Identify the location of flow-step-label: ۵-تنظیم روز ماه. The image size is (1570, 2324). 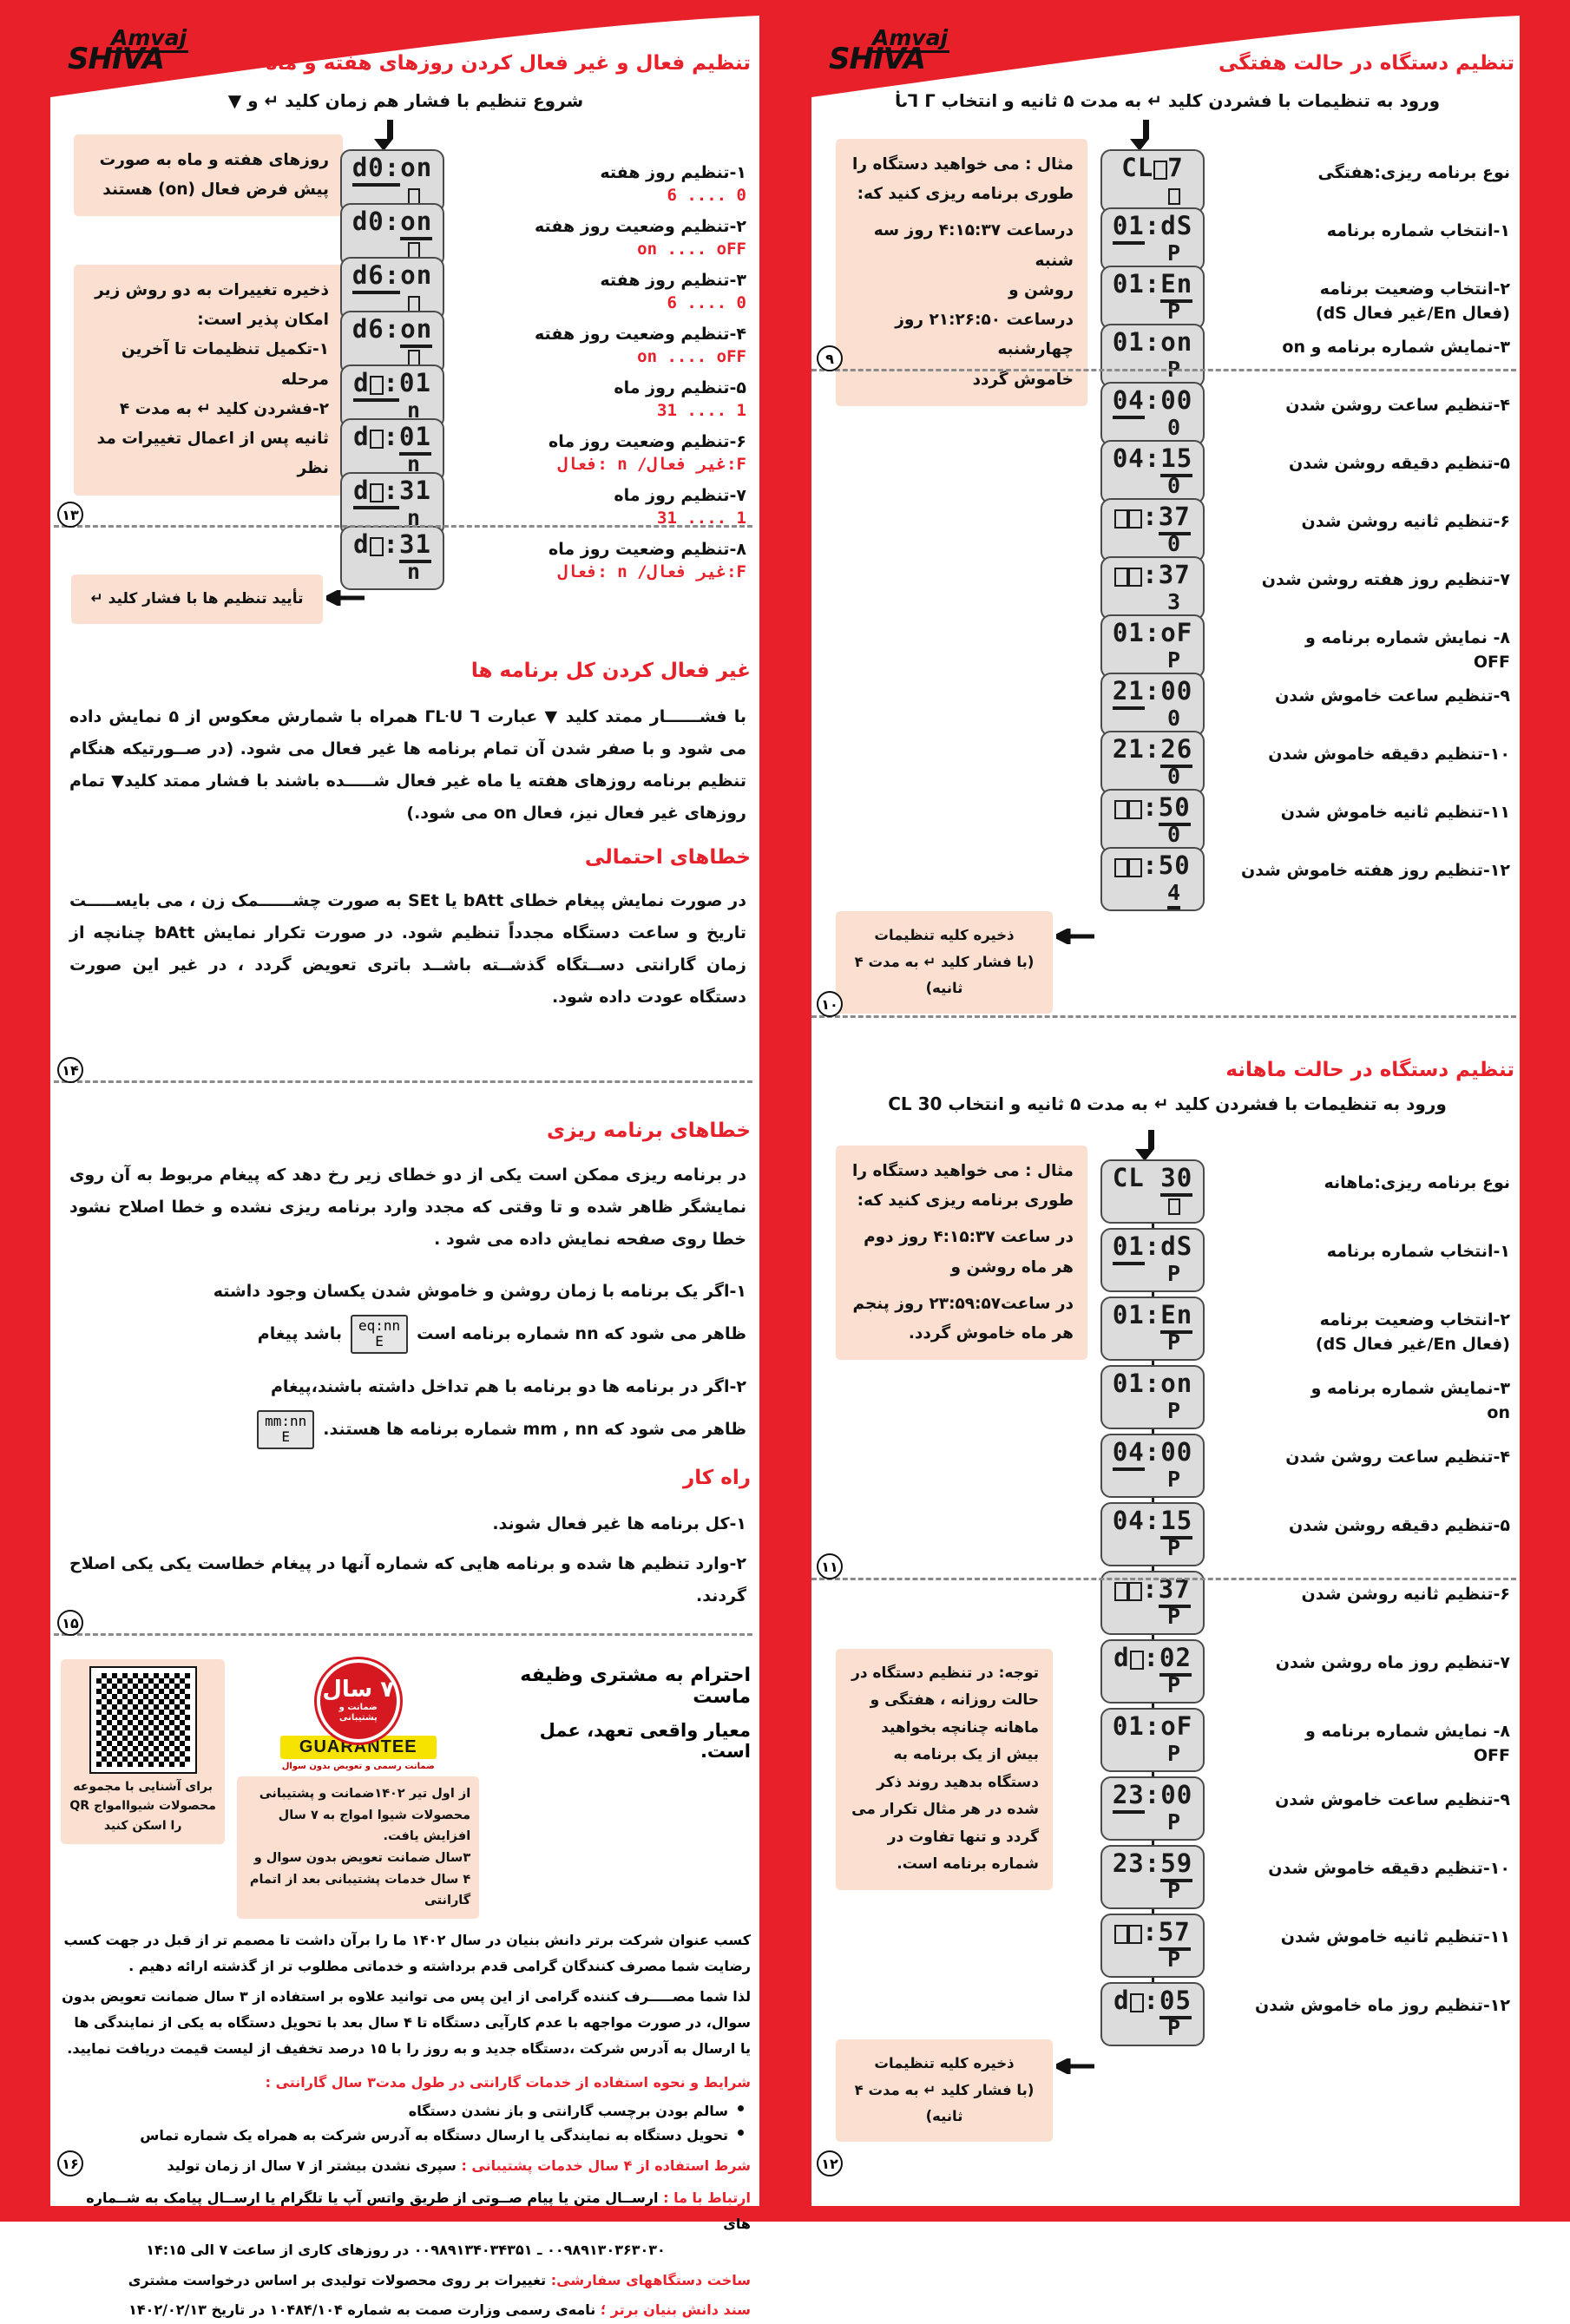
(680, 387).